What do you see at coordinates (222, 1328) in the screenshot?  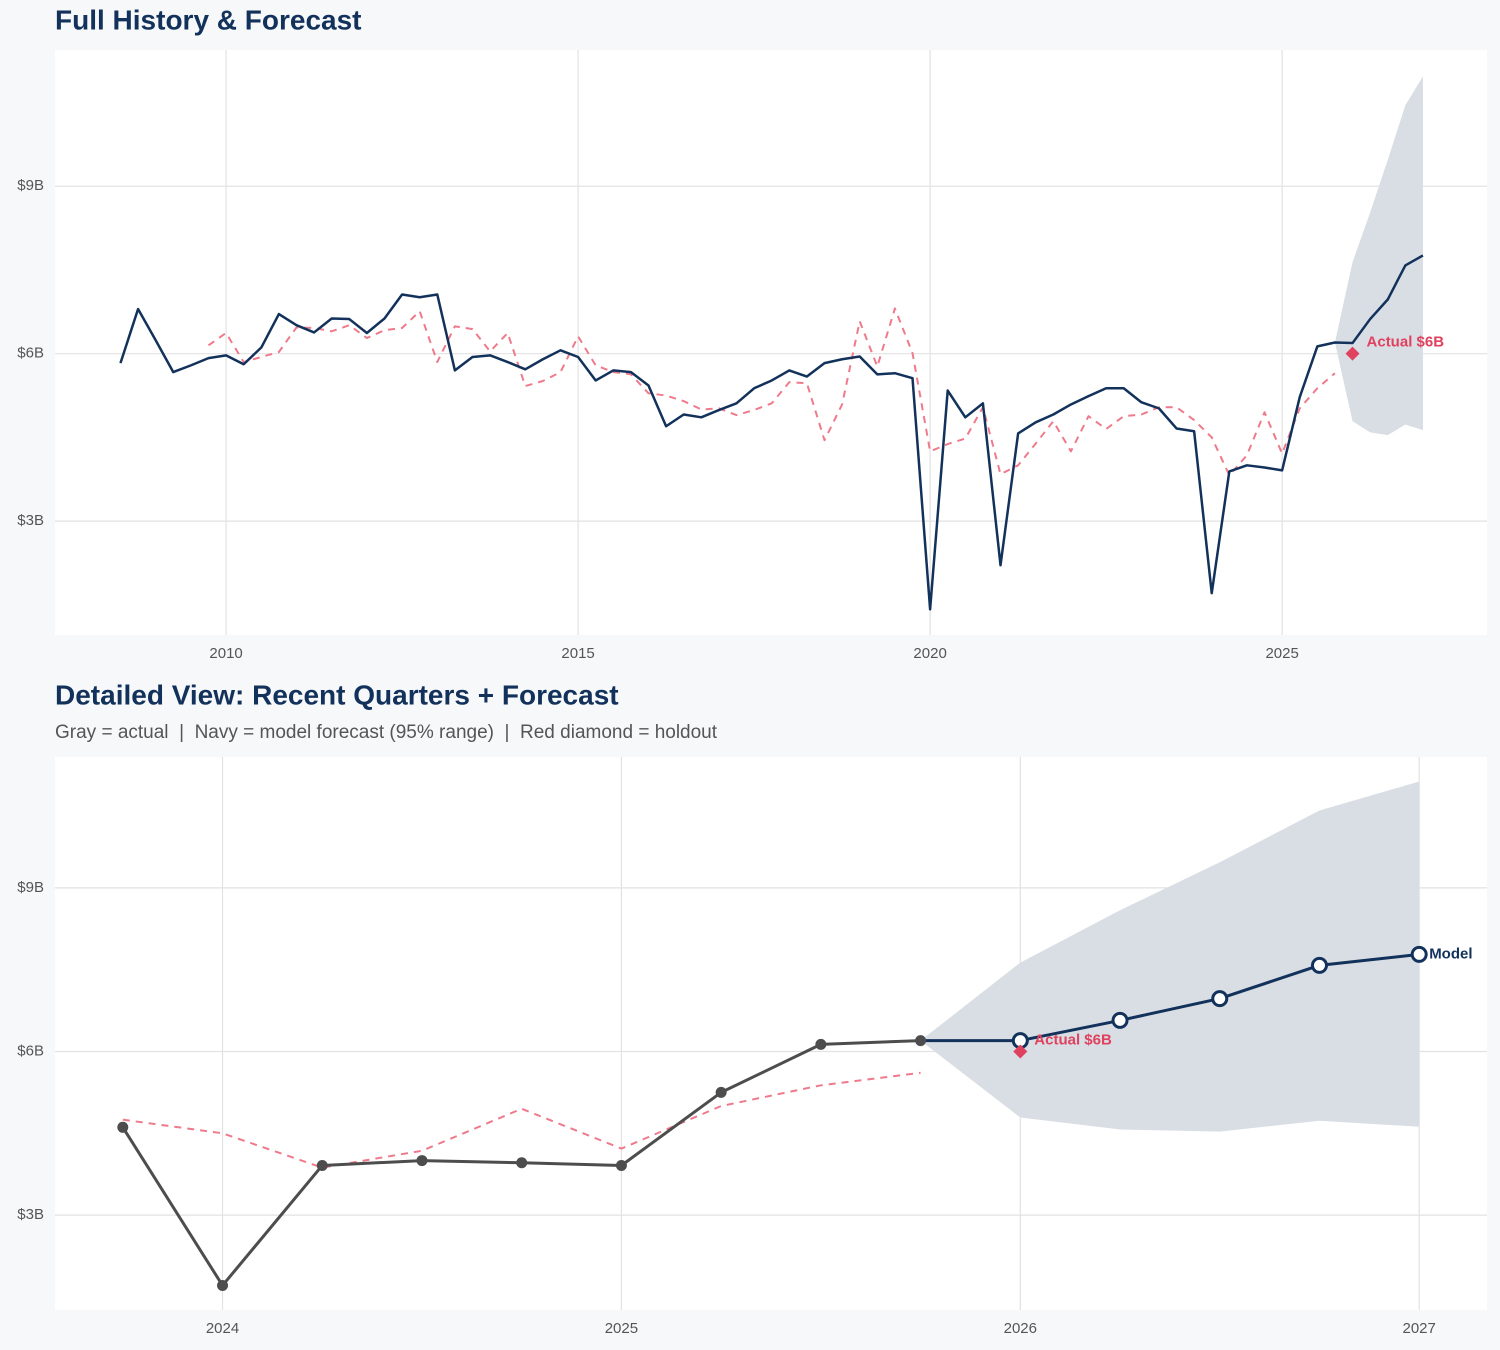 I see `x-tick-label: 2024` at bounding box center [222, 1328].